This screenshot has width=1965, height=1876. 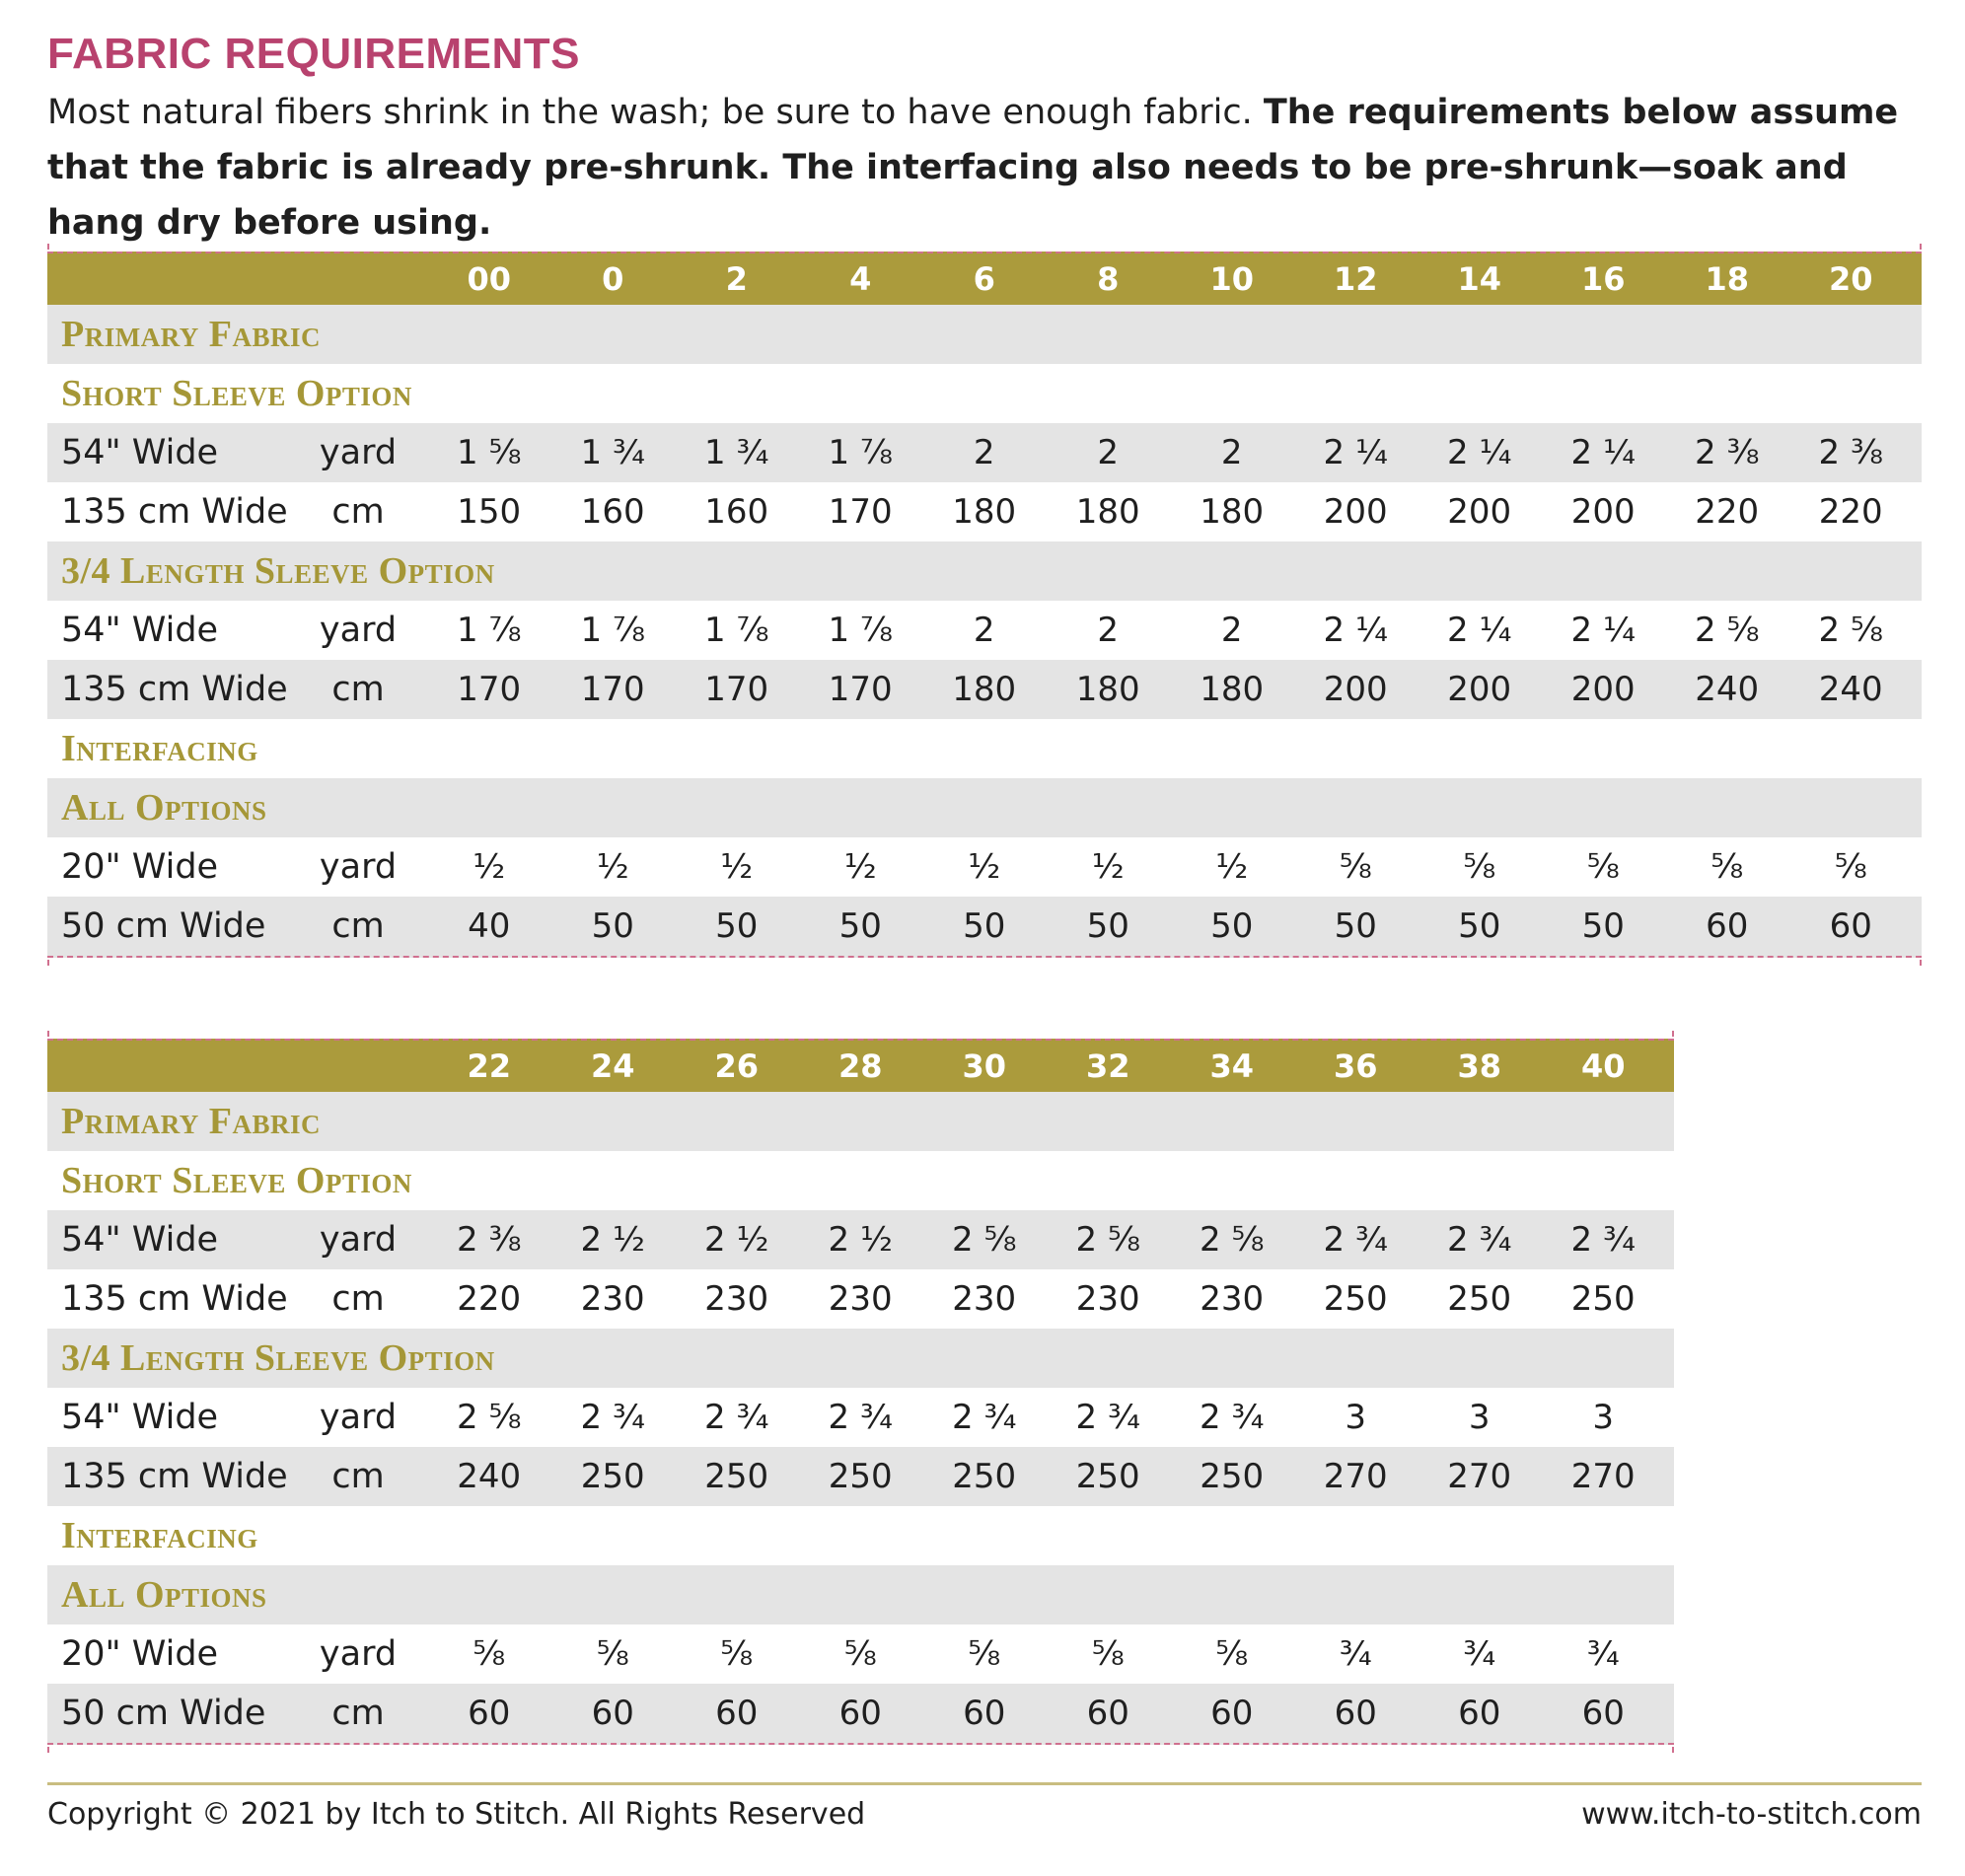 I want to click on page-title: FABRIC REQUIREMENTS, so click(x=313, y=54).